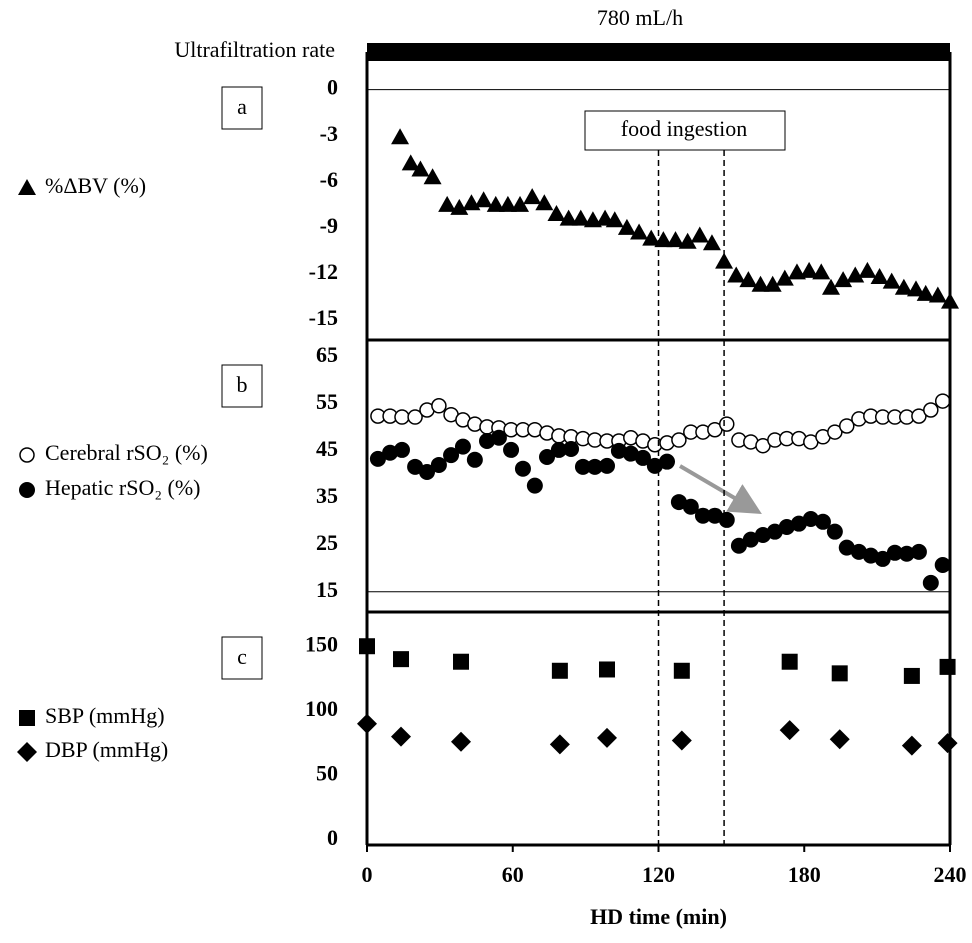  What do you see at coordinates (658, 916) in the screenshot?
I see `x-axis-title: HD time (min)` at bounding box center [658, 916].